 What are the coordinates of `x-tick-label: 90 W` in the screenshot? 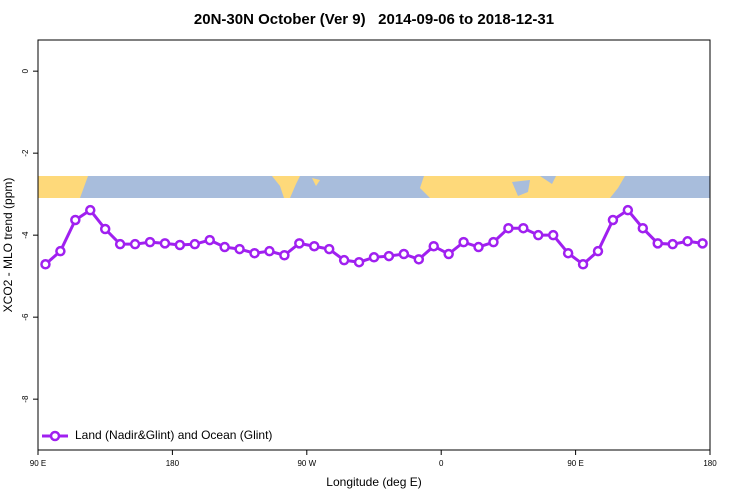 It's located at (306, 463).